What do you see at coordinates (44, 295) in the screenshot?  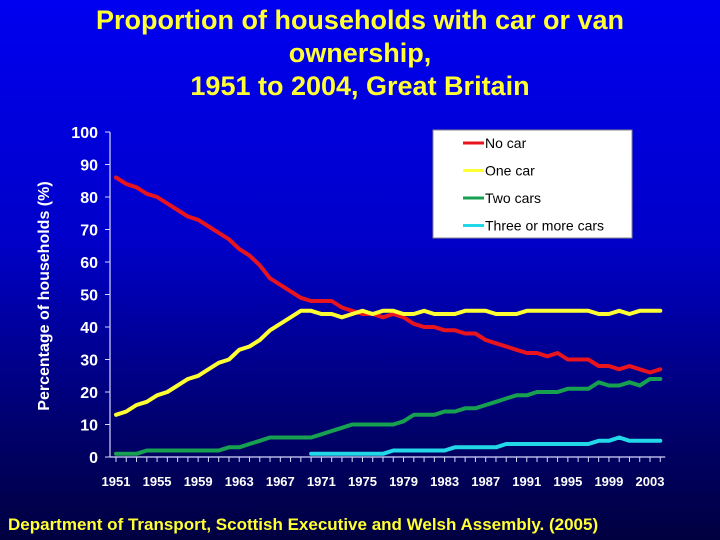 I see `y-axis-label: Percentage of households (%)` at bounding box center [44, 295].